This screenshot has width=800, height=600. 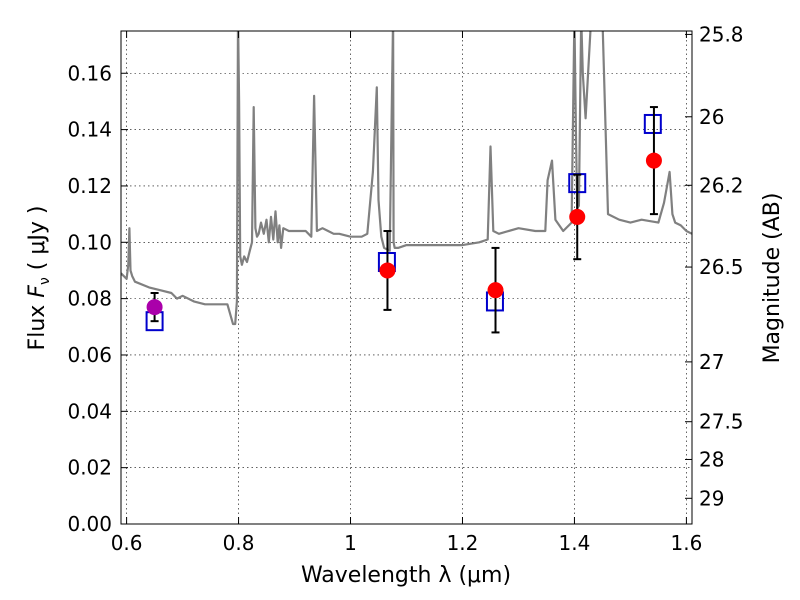 What do you see at coordinates (89, 468) in the screenshot?
I see `y-tick-label: 0.02` at bounding box center [89, 468].